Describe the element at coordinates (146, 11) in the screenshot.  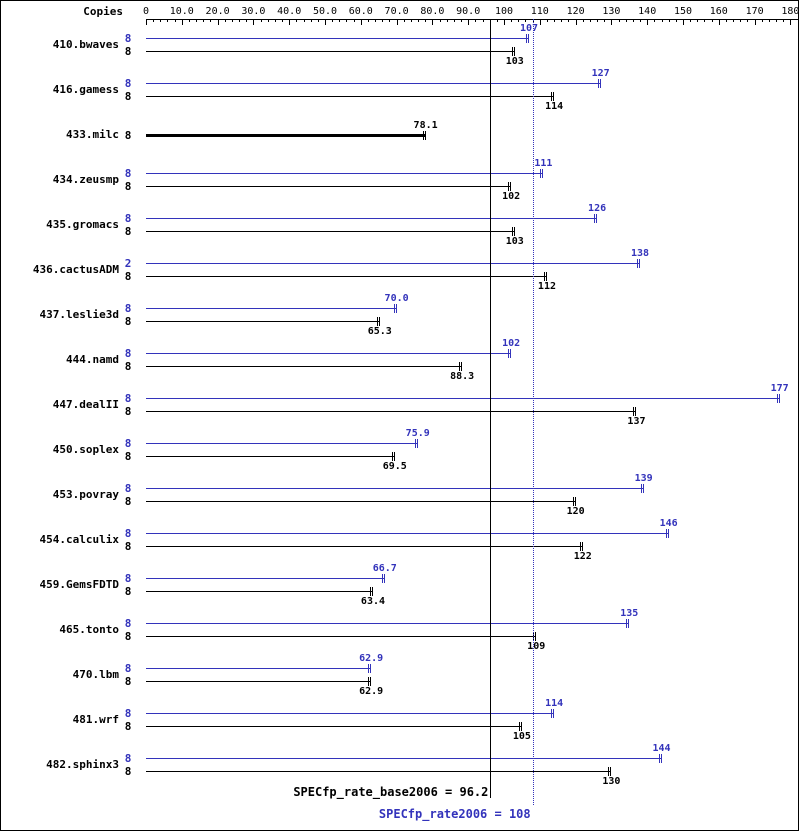
I see `x-axis-tick-label: 0` at that location.